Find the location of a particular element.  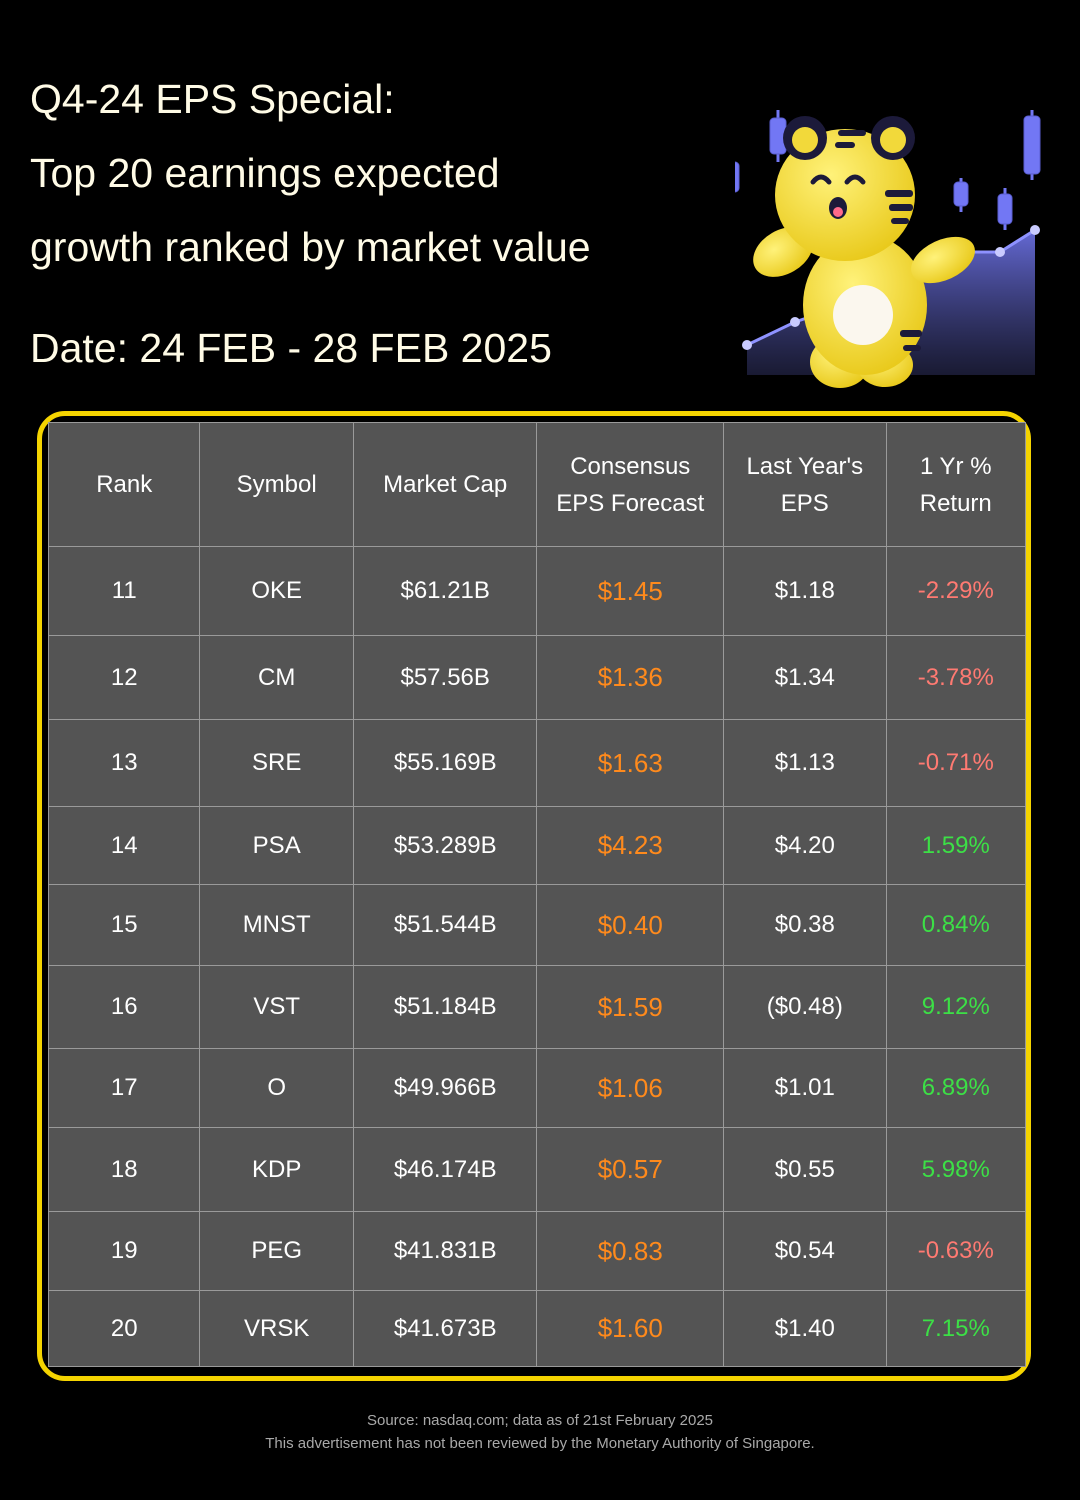

title-line-2: Top 20 earnings expected is located at coordinates (265, 173).